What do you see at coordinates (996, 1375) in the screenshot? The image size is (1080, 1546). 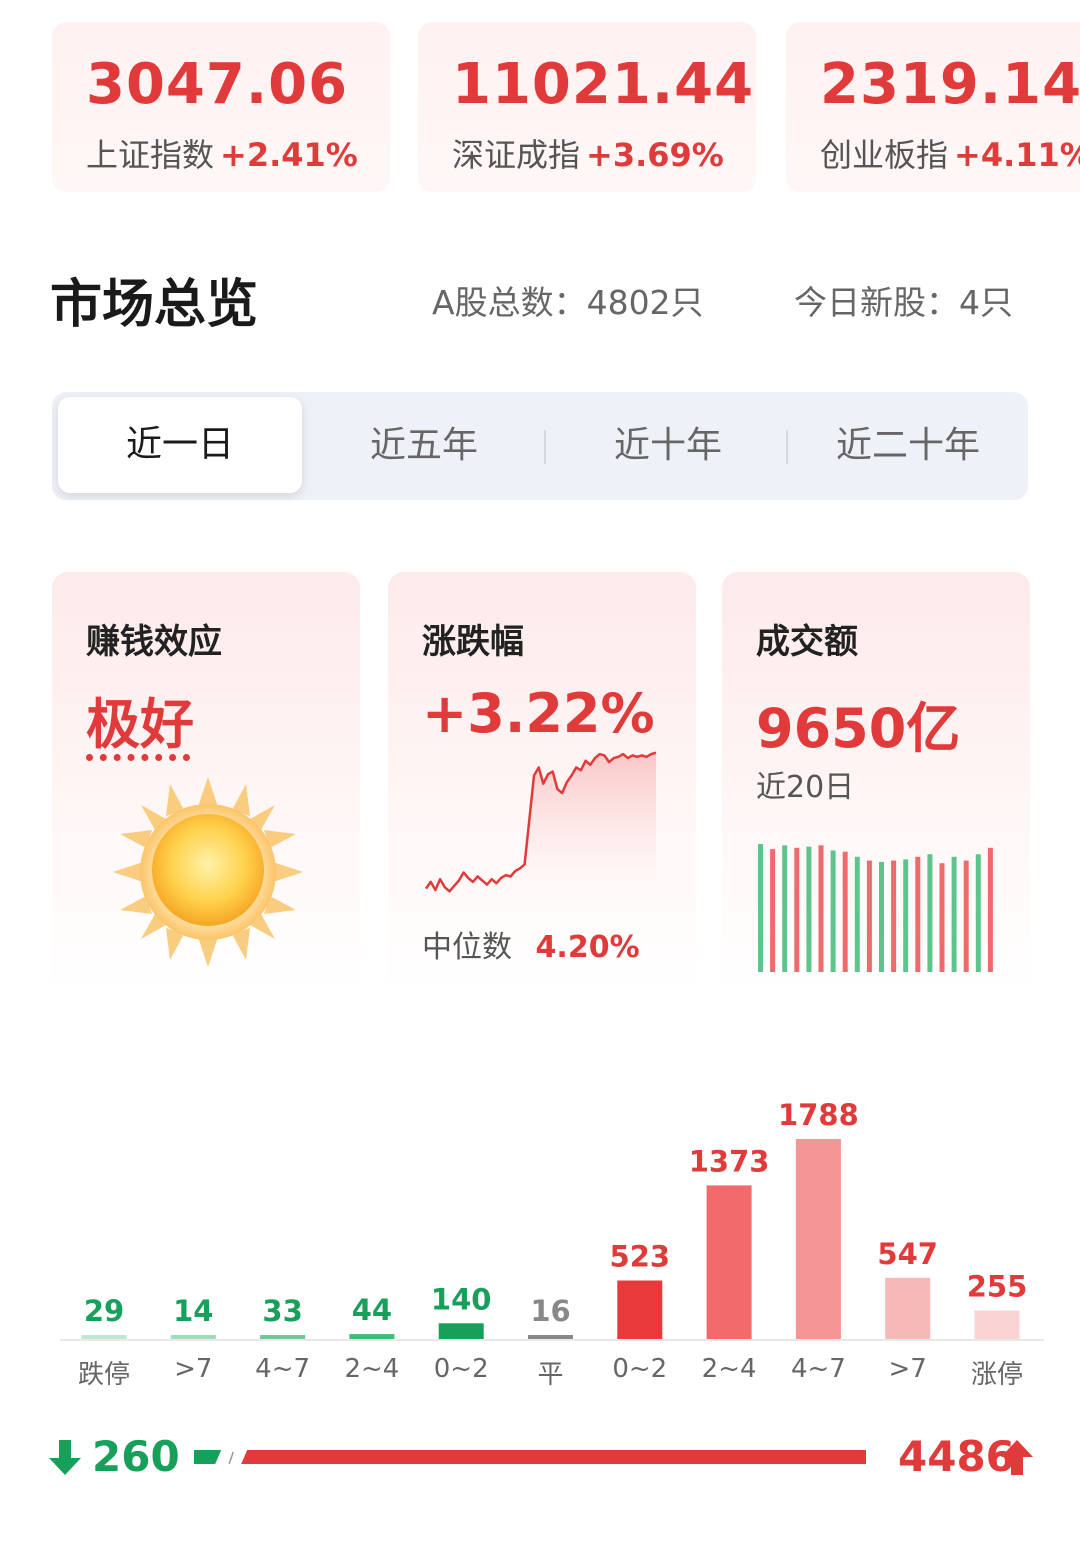 I see `distribution-category: 涨停` at bounding box center [996, 1375].